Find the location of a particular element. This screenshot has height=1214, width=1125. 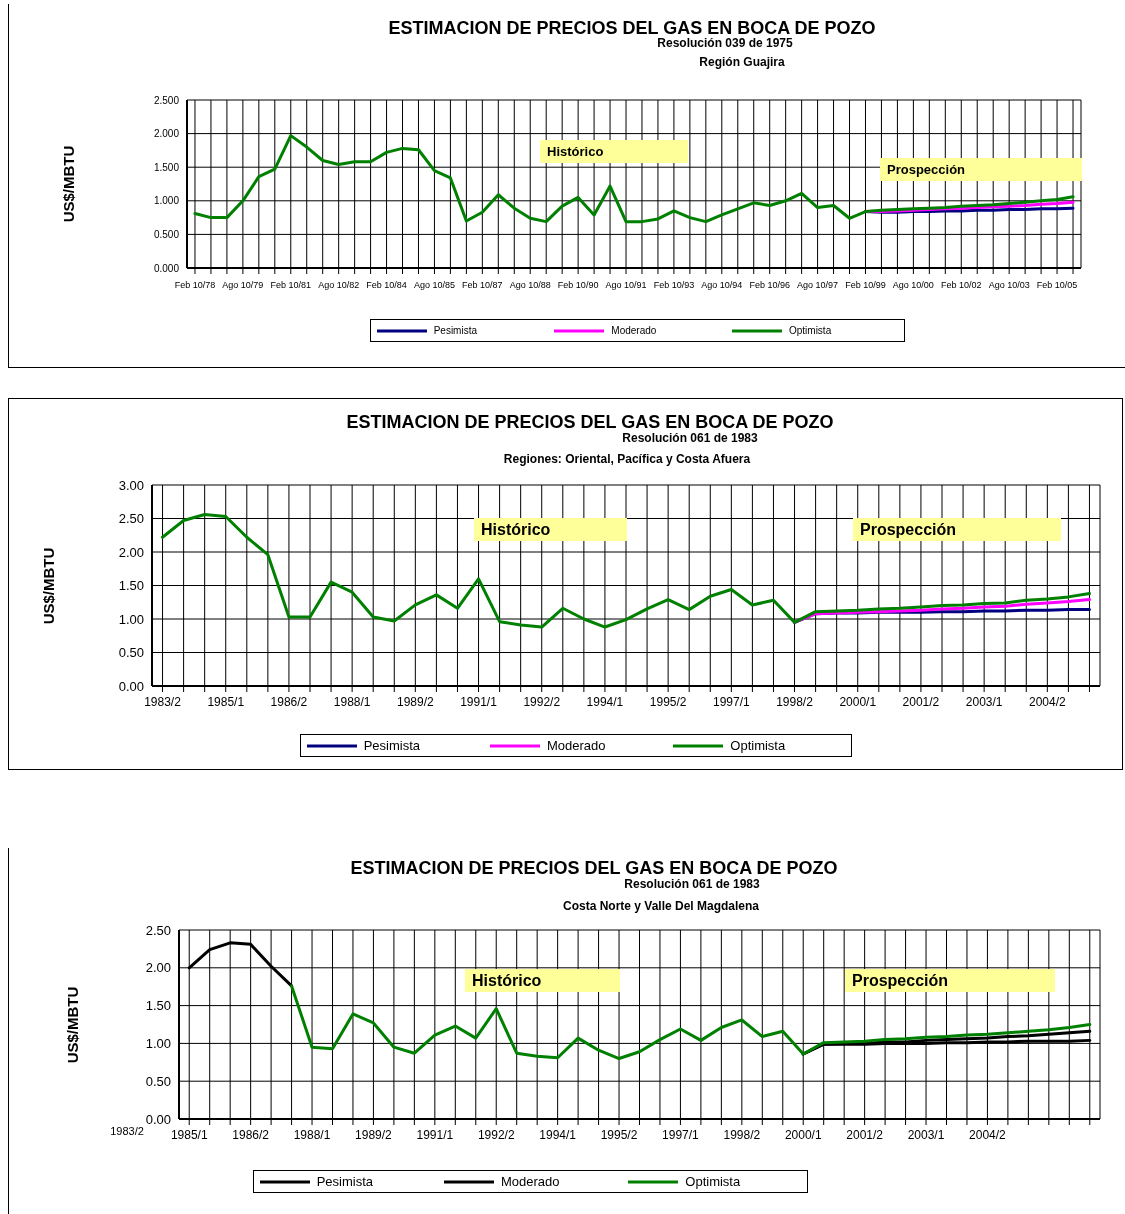

chart-subtitle: Resolución 061 de 1983 Regiones: Oriental, Pacífica y Costa Afuera is located at coordinates (630, 448).